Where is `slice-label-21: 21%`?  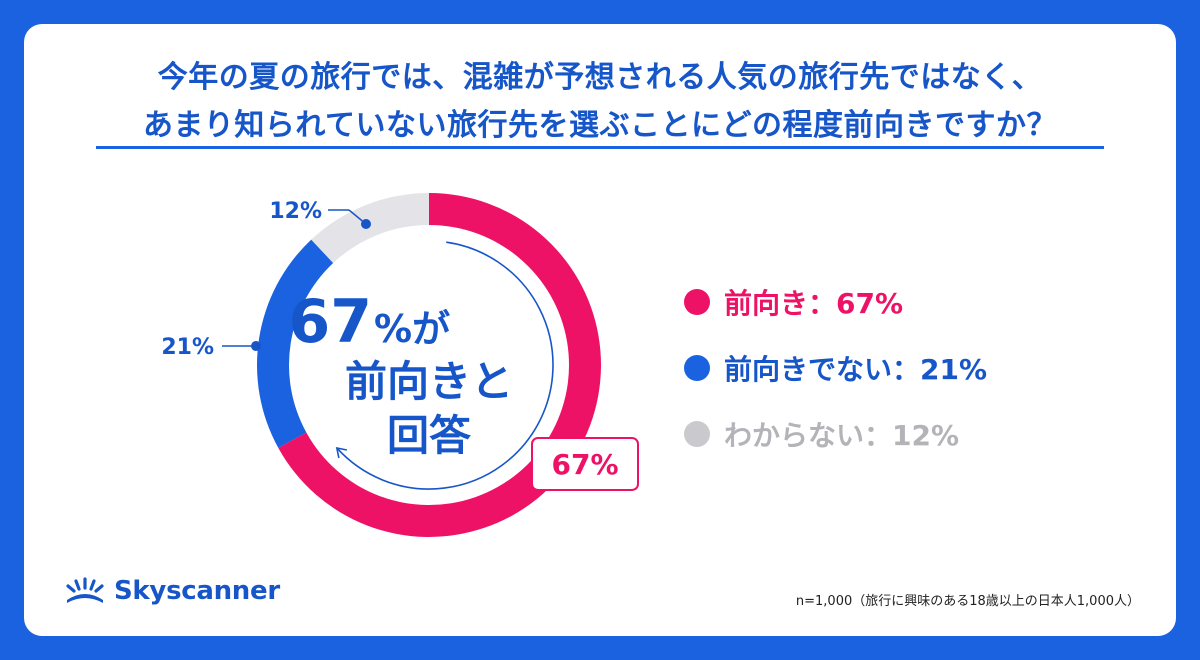
slice-label-21: 21% is located at coordinates (187, 347).